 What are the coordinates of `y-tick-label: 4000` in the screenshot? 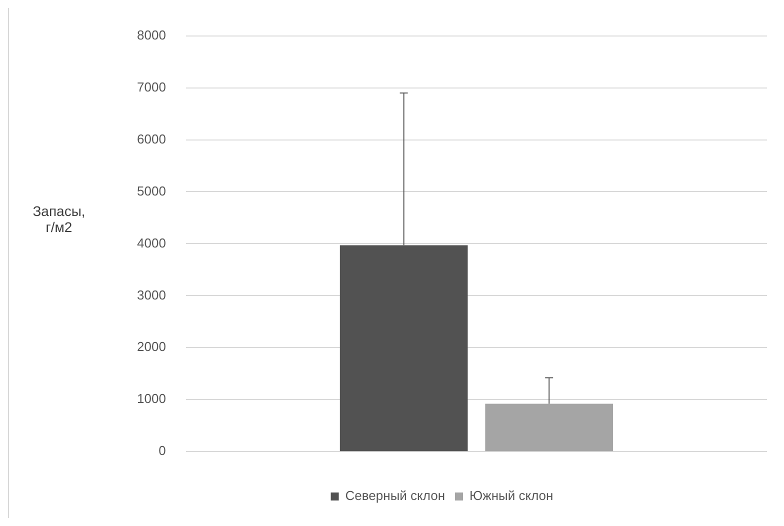 It's located at (151, 242).